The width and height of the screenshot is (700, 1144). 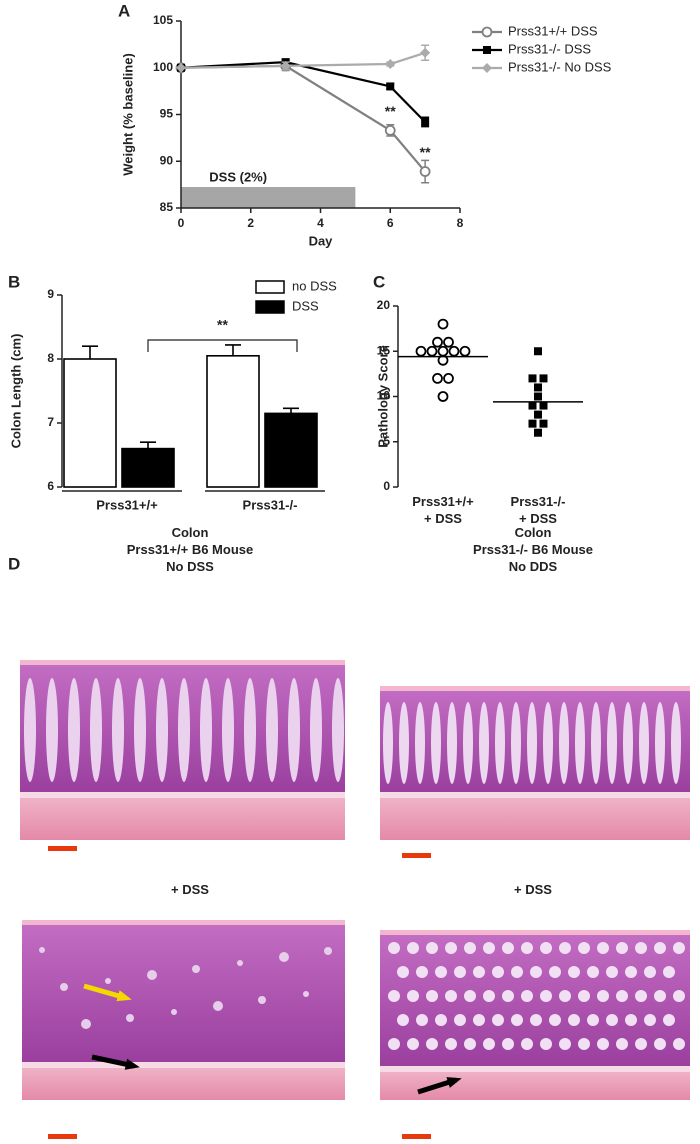 What do you see at coordinates (460, 223) in the screenshot?
I see `x-tick-label: 8` at bounding box center [460, 223].